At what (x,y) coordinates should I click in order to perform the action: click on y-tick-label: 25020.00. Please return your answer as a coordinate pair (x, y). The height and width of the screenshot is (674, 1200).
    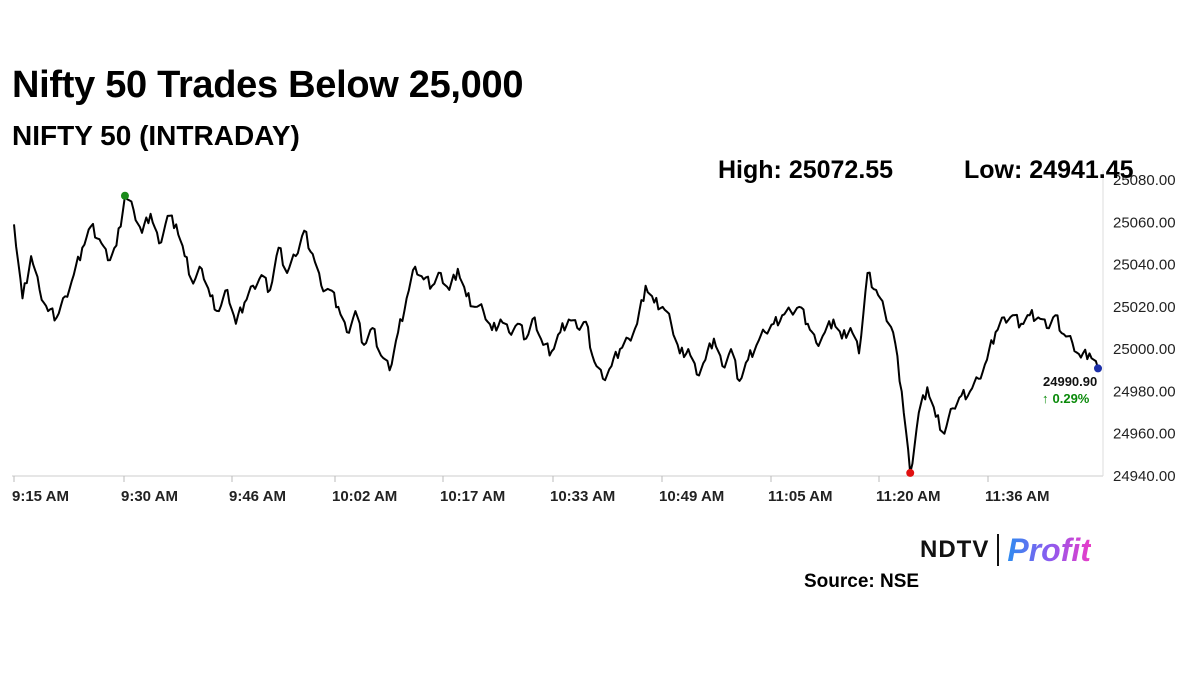
    Looking at the image, I should click on (1144, 307).